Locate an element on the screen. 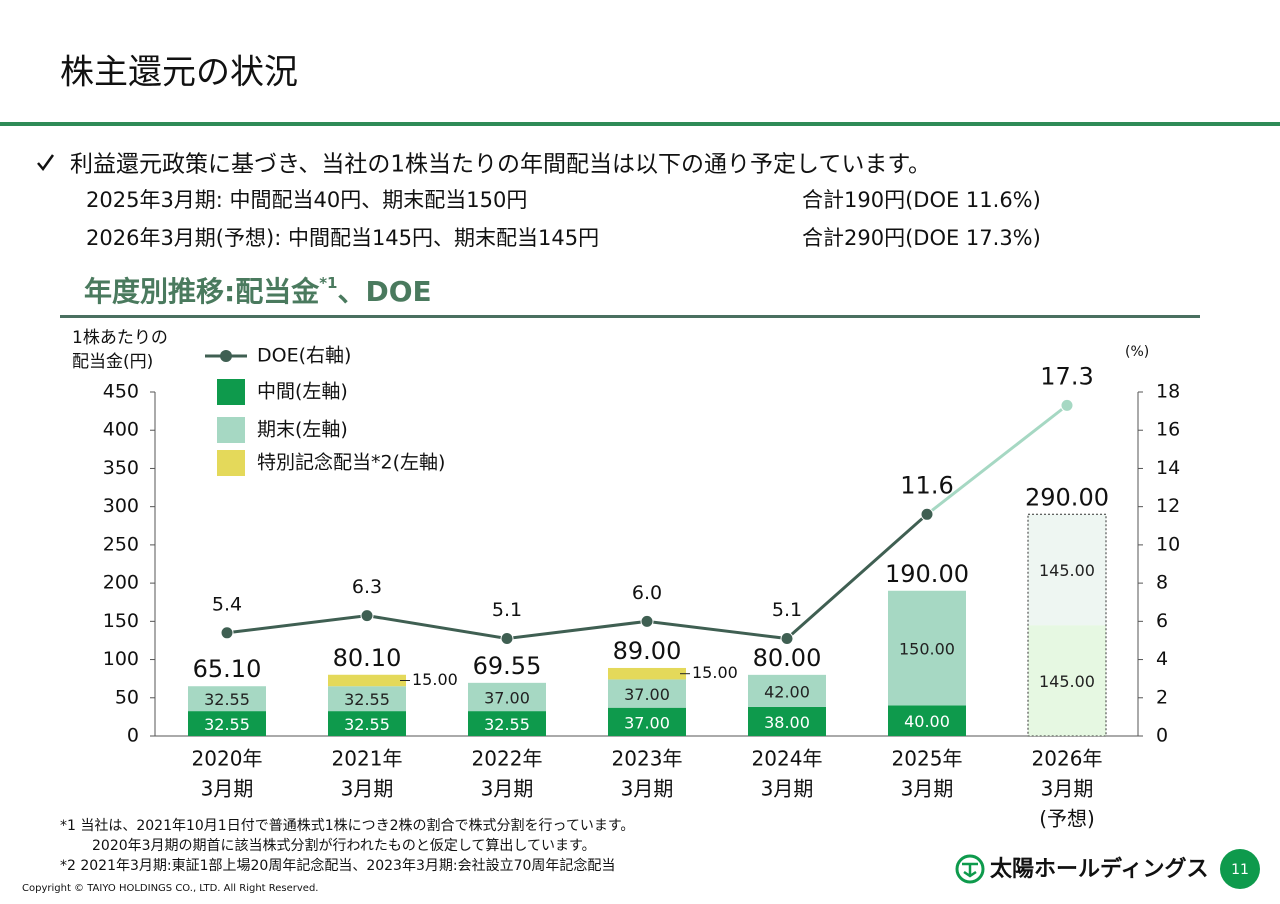 The width and height of the screenshot is (1280, 904). doe-label: 6.0 is located at coordinates (647, 593).